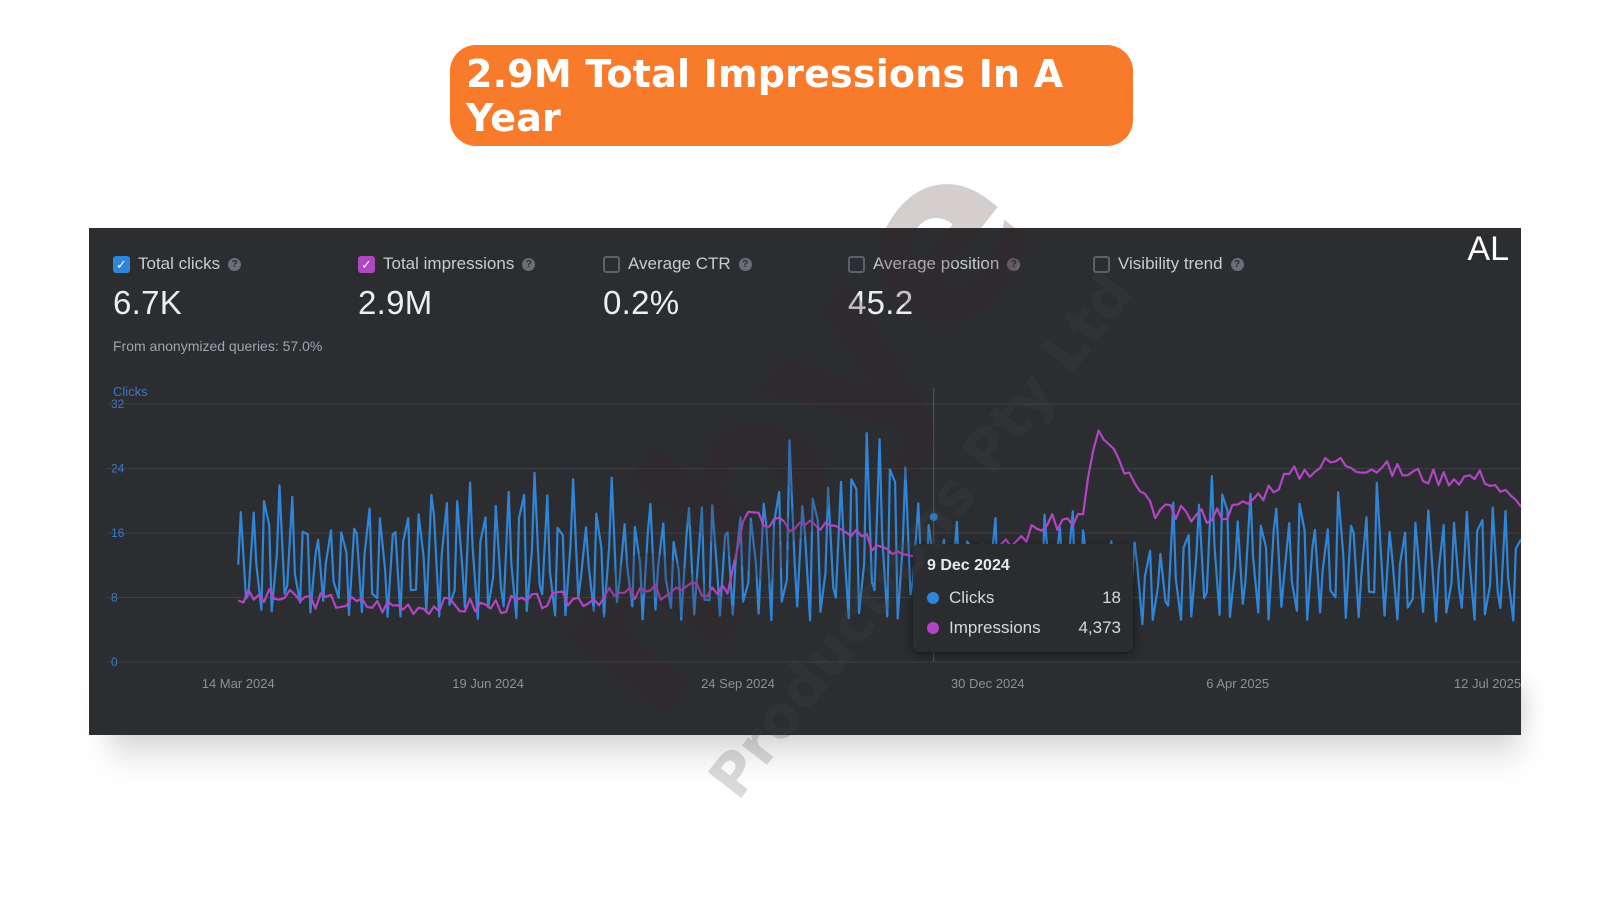 This screenshot has width=1600, height=900. I want to click on metric-value: 0.2%, so click(641, 302).